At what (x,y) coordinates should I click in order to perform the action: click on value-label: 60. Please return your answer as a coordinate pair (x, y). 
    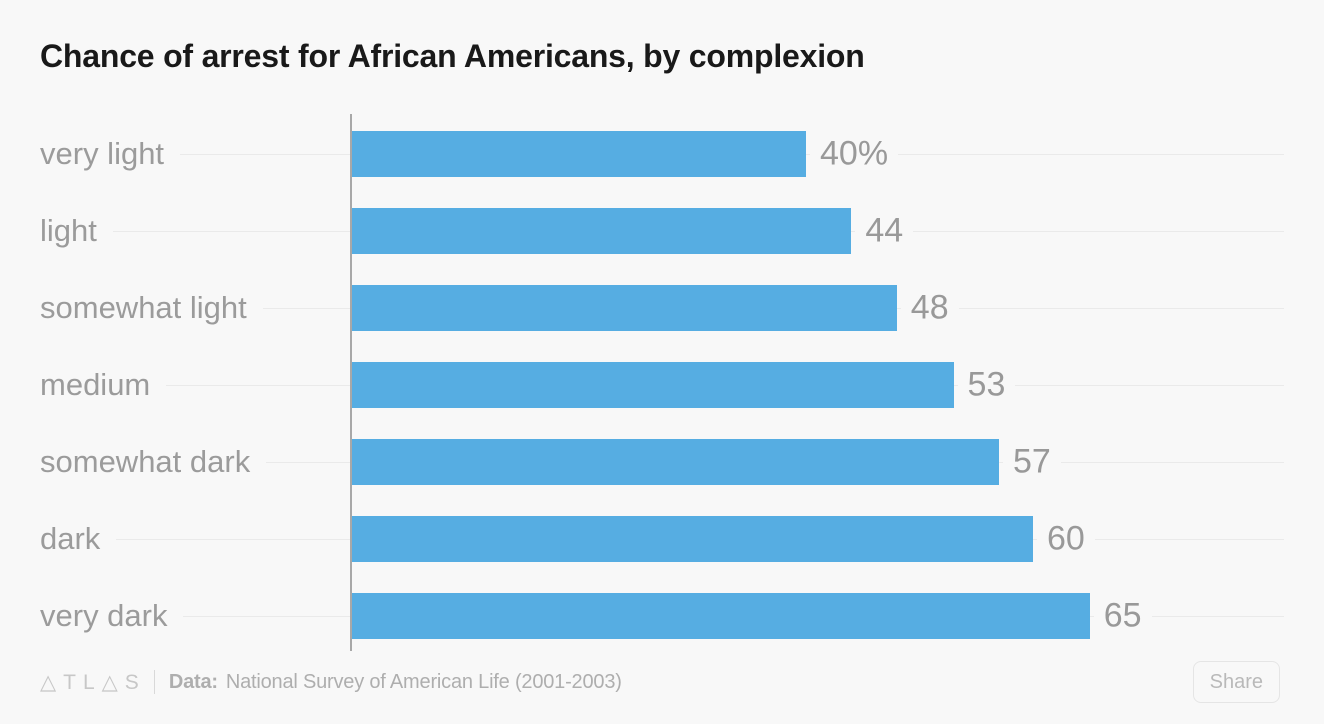
    Looking at the image, I should click on (1066, 538).